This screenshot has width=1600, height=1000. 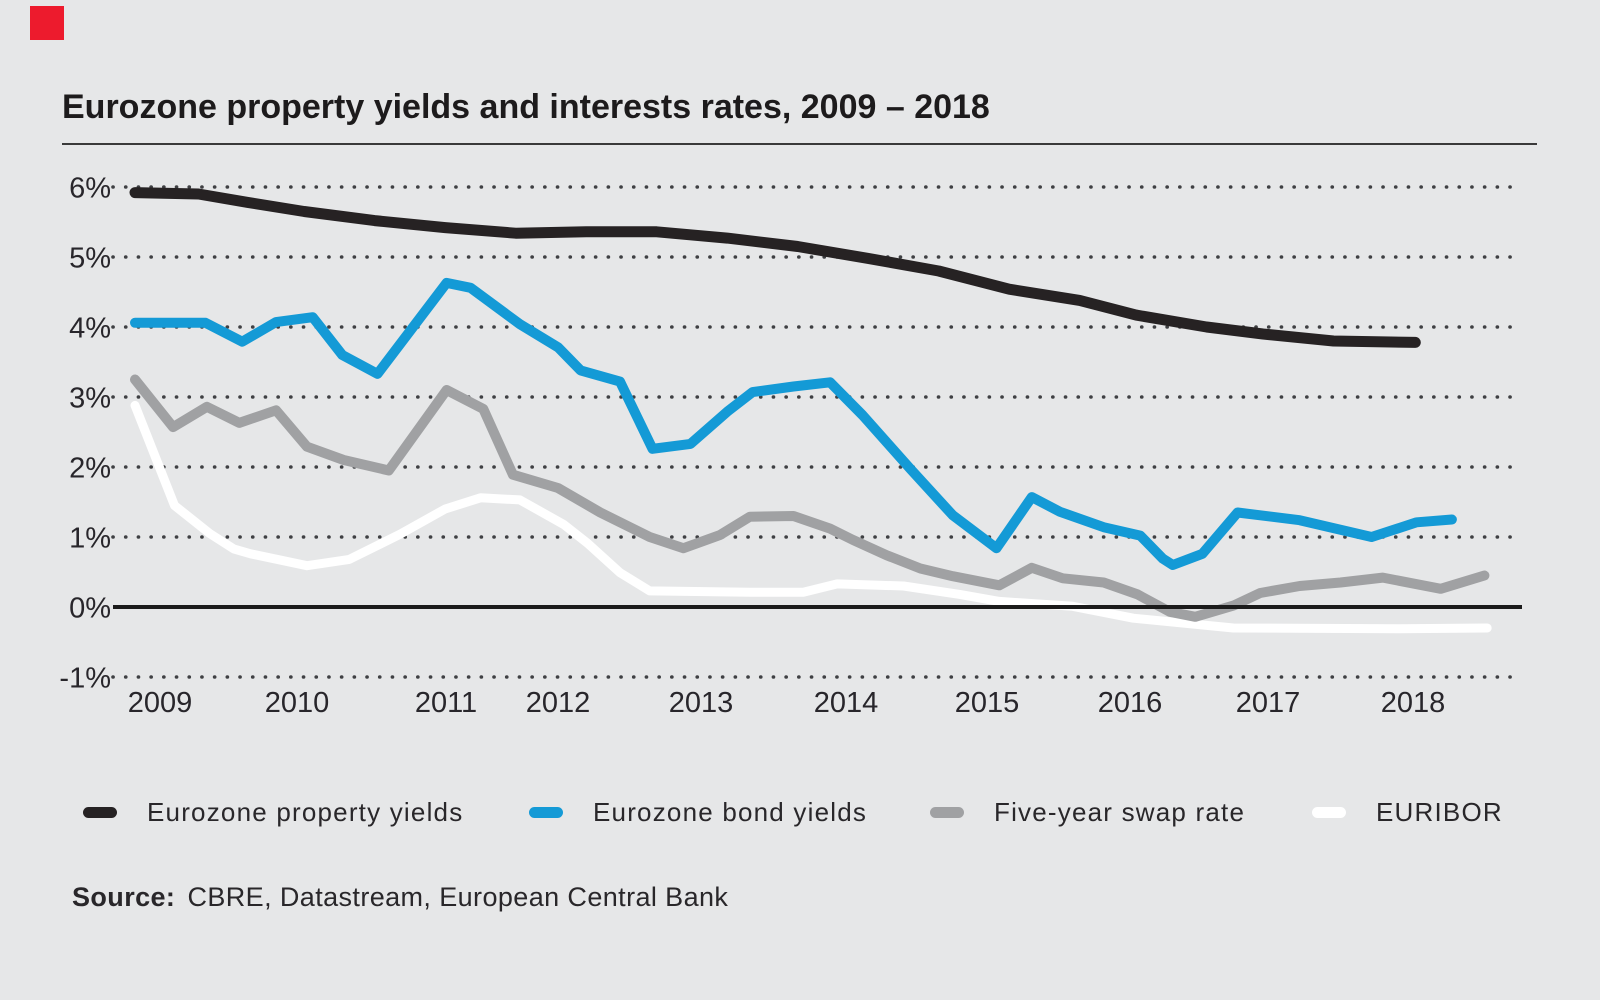 I want to click on y-tick-label--1: -1%, so click(x=85, y=679).